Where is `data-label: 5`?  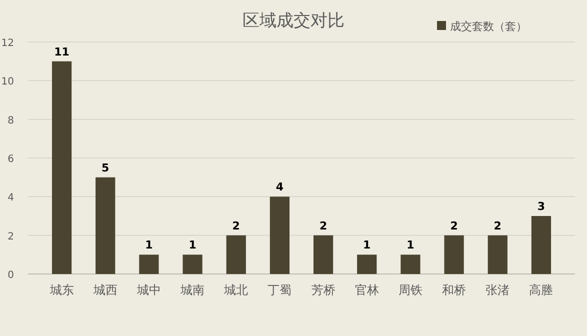 data-label: 5 is located at coordinates (106, 167).